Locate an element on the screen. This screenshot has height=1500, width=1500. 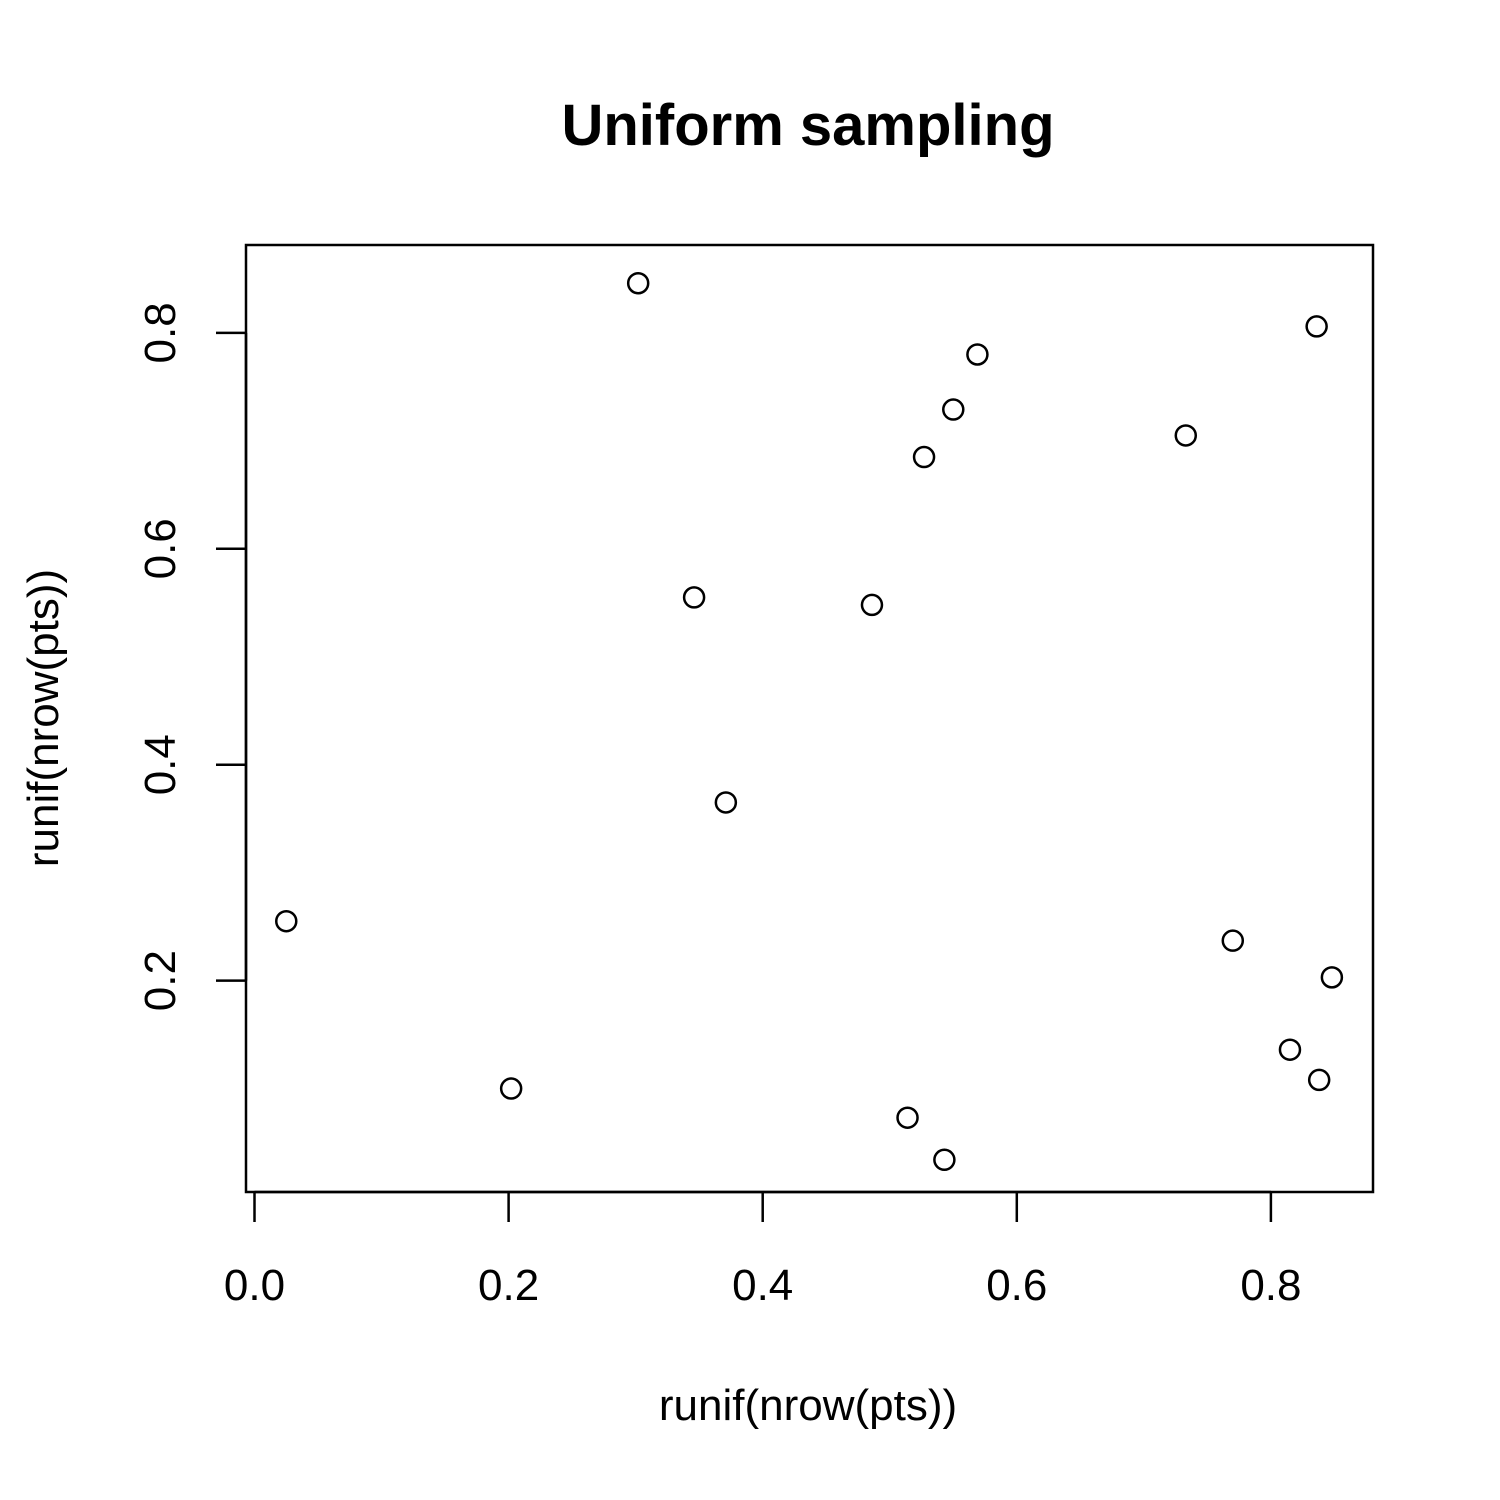
y-tick-label: 0.2 is located at coordinates (160, 980).